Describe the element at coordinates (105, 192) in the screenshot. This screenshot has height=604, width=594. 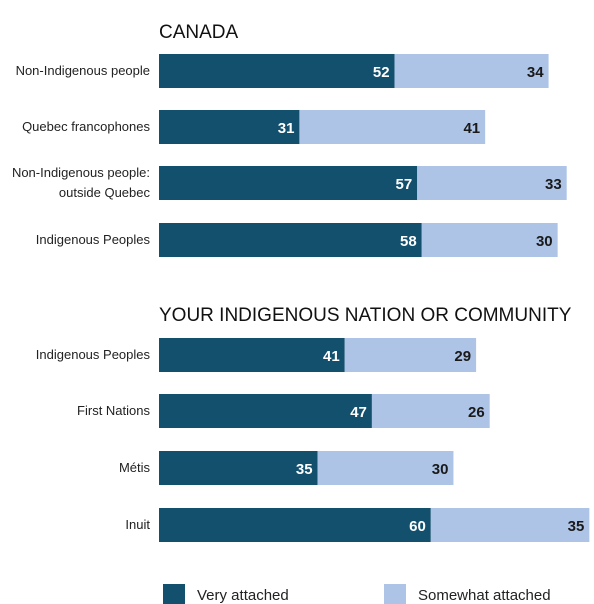
I see `category-label: outside Quebec` at that location.